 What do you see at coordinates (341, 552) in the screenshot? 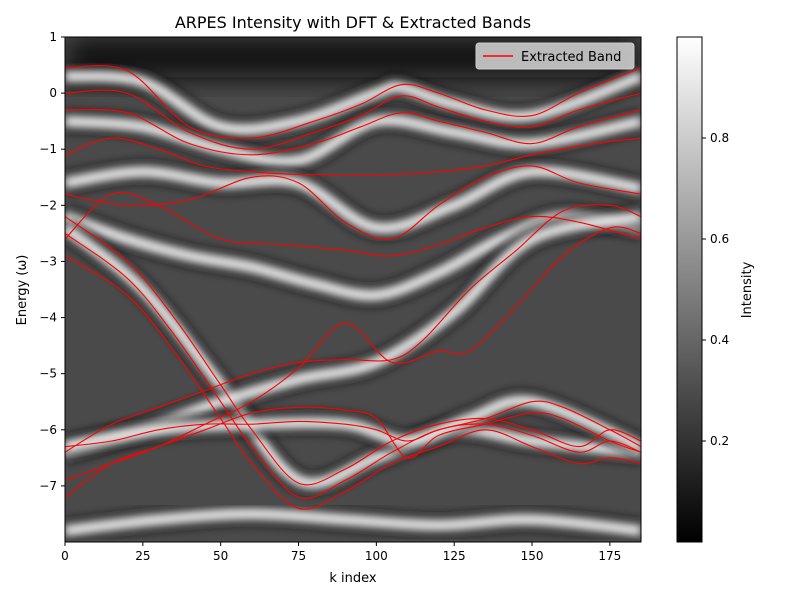
I see `x-axis: 0 25 50 75 100 125 150 175` at bounding box center [341, 552].